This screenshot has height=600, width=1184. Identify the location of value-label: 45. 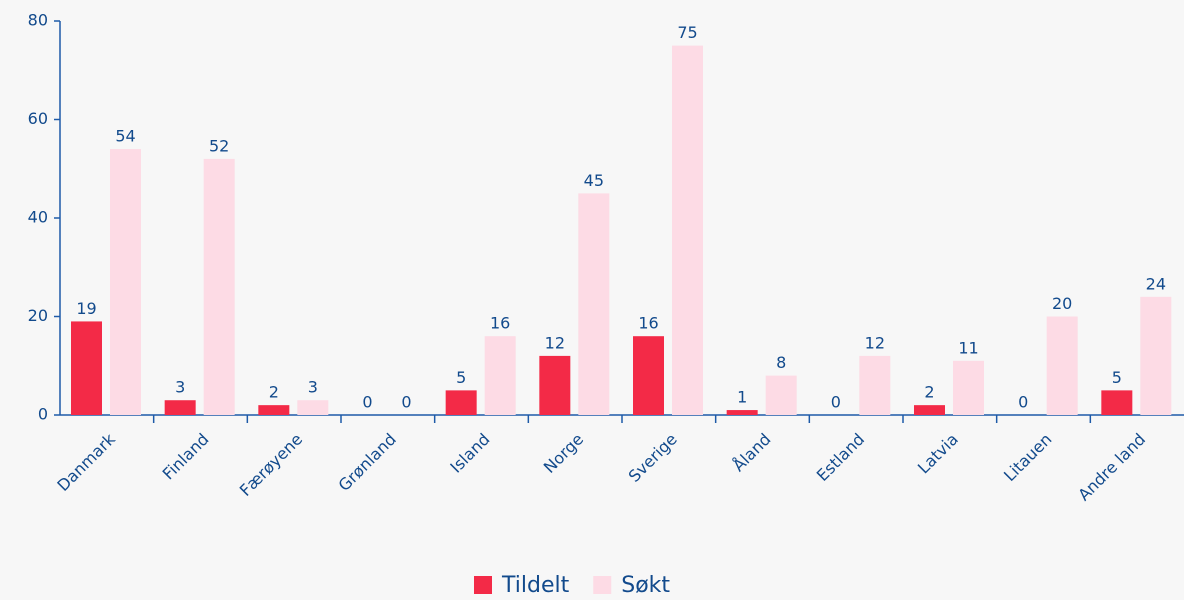
(594, 180).